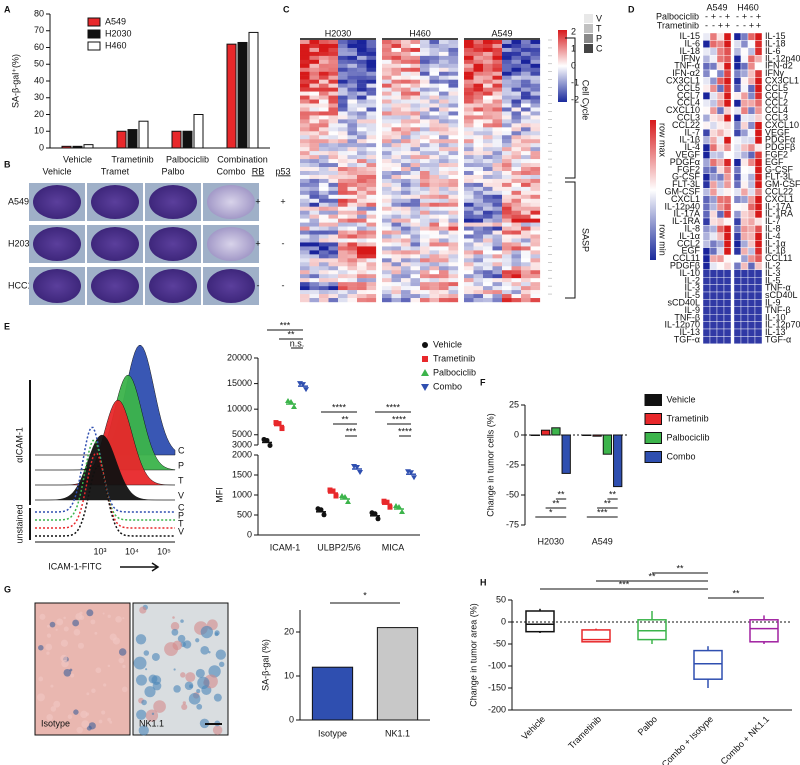 The width and height of the screenshot is (800, 765). Describe the element at coordinates (454, 358) in the screenshot. I see `legend-label: Trametinib` at that location.